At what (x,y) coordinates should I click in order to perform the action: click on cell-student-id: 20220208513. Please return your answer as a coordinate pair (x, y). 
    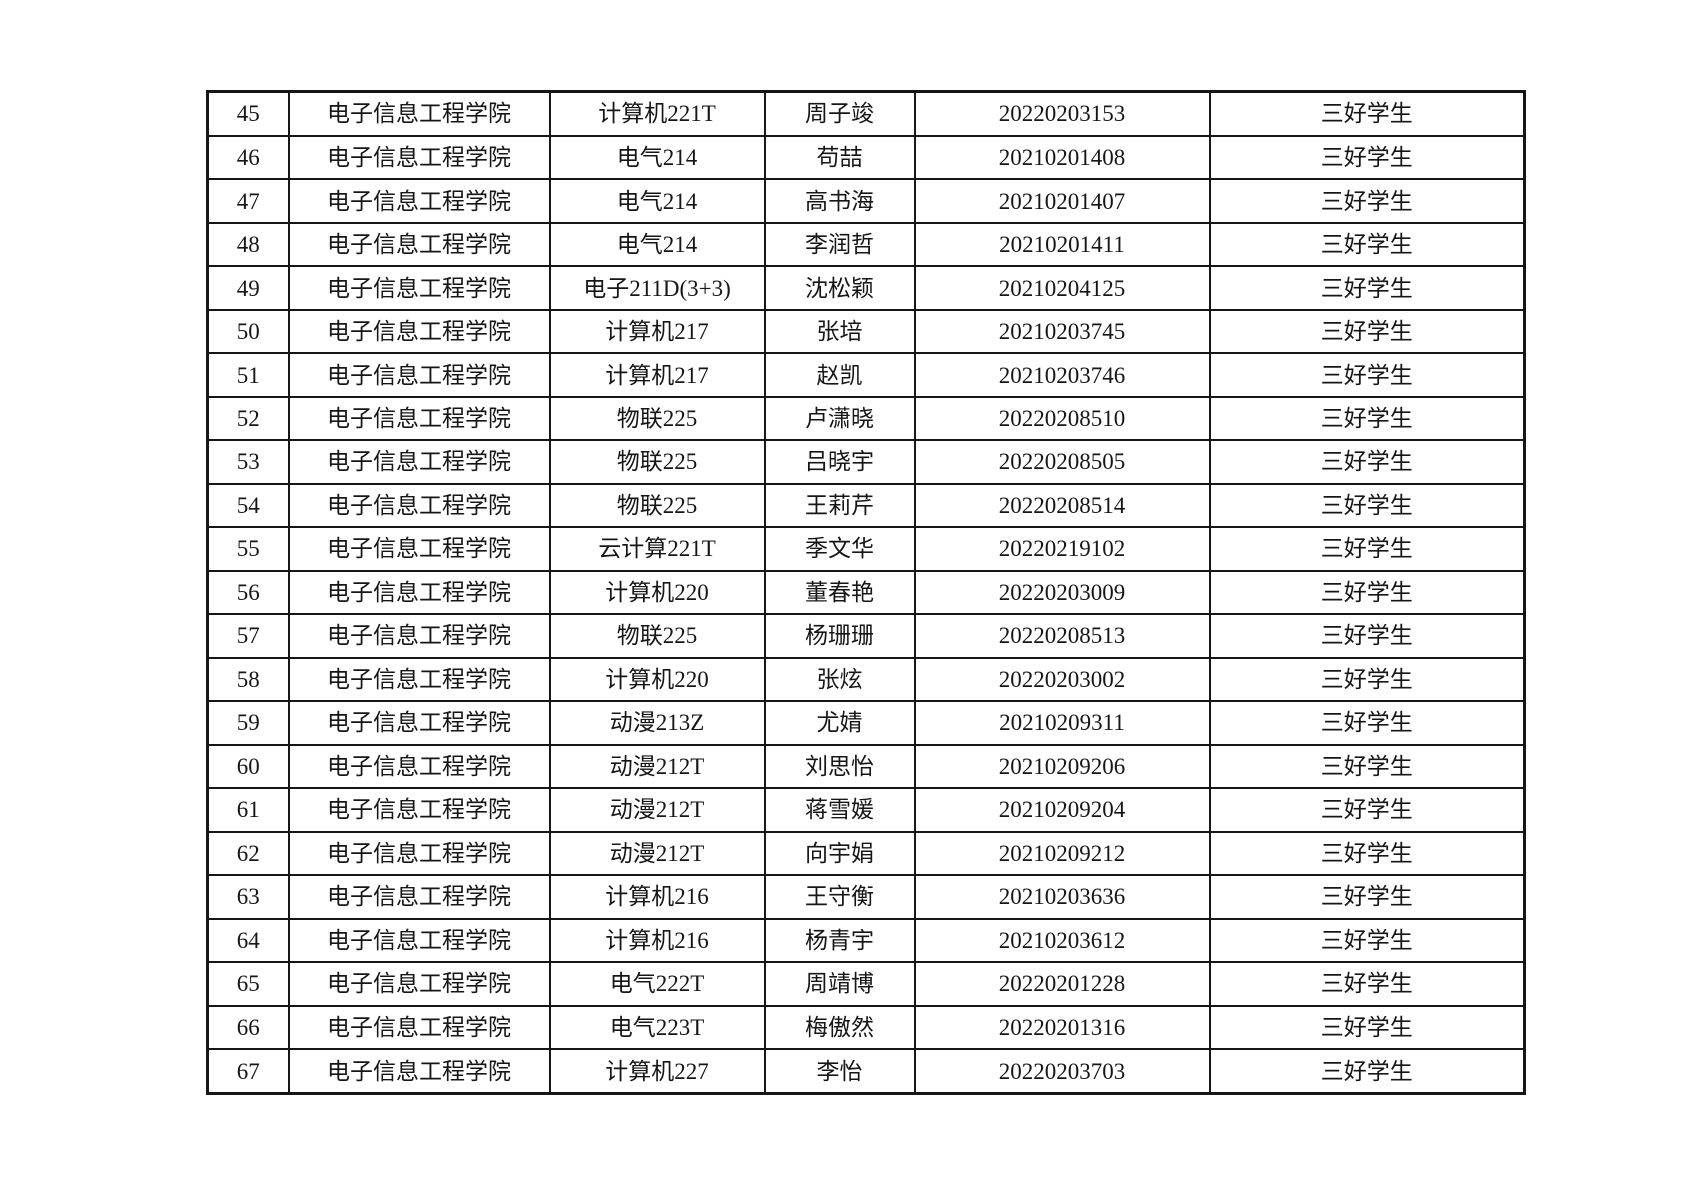
    Looking at the image, I should click on (1062, 636).